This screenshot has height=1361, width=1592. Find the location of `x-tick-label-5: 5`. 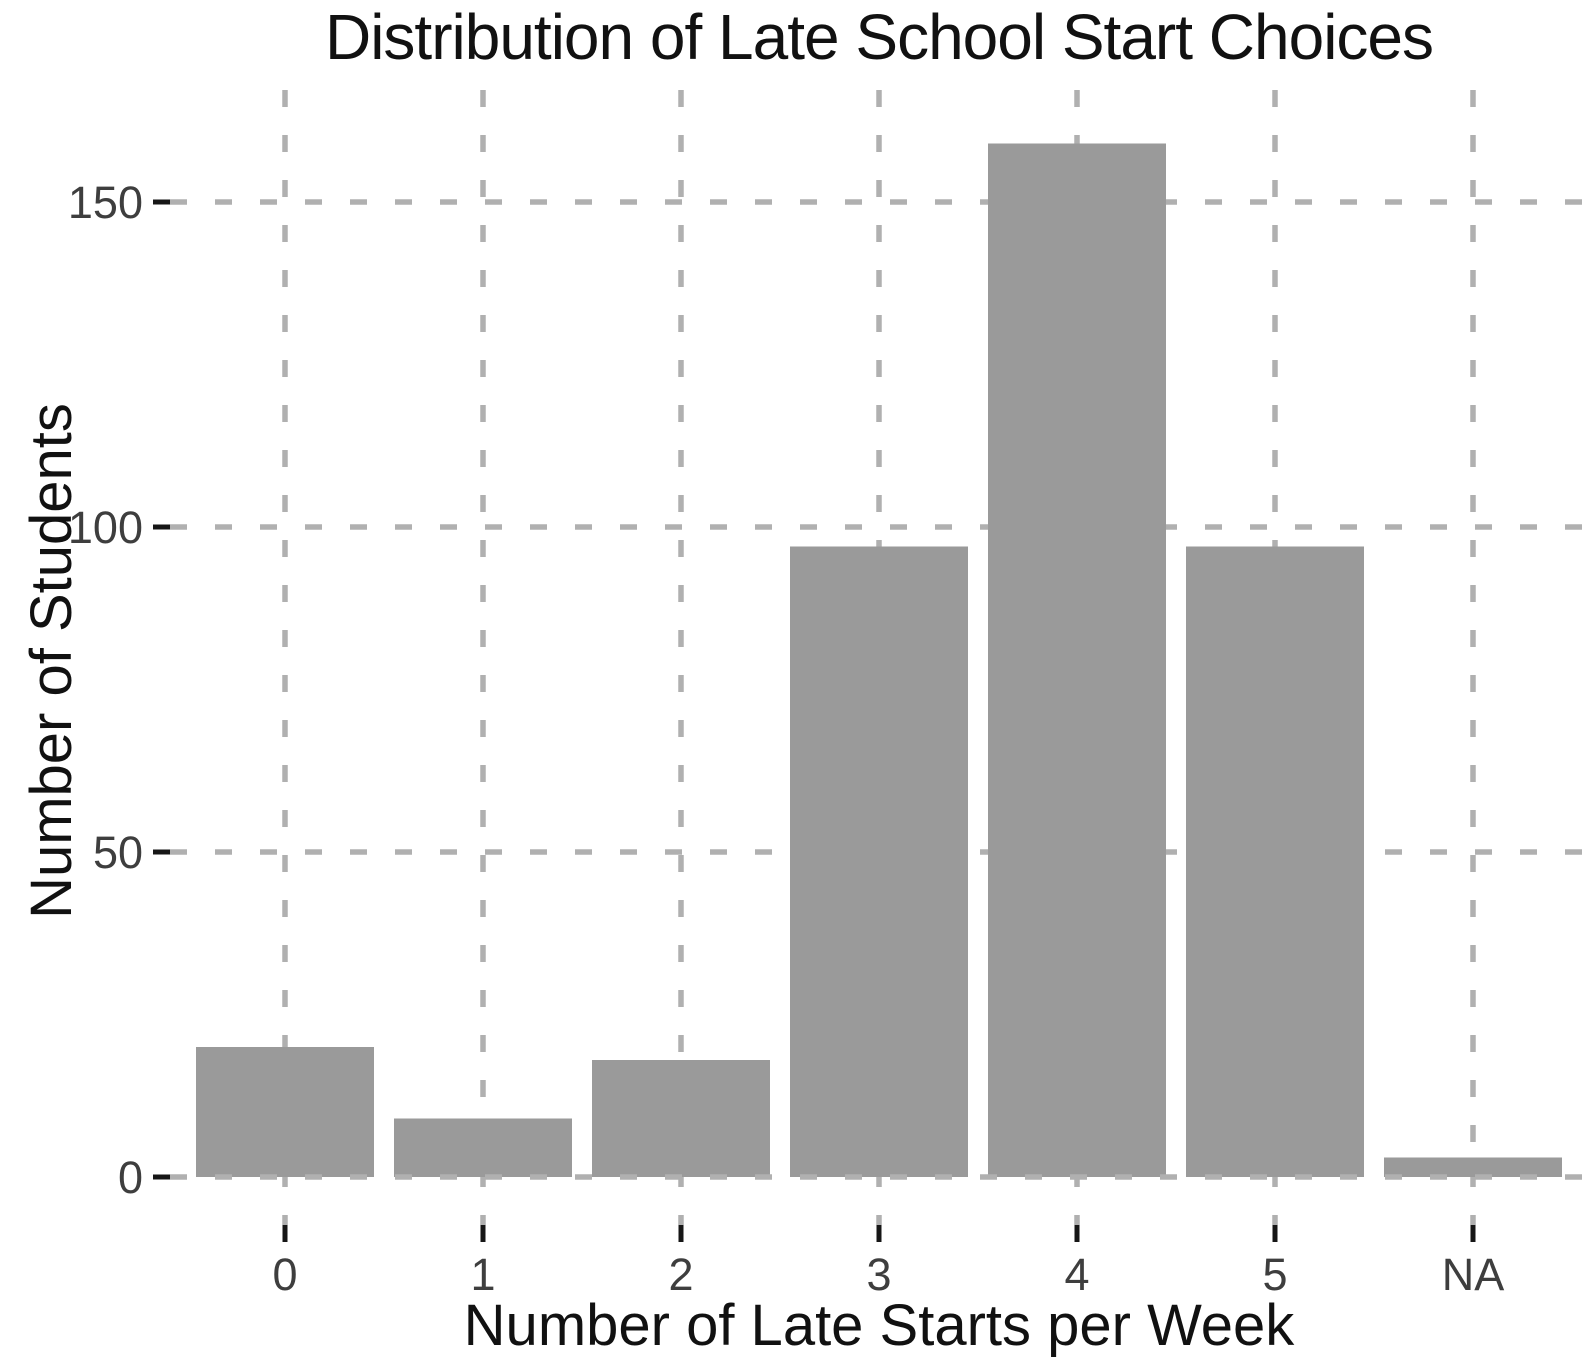

x-tick-label-5: 5 is located at coordinates (1274, 1274).